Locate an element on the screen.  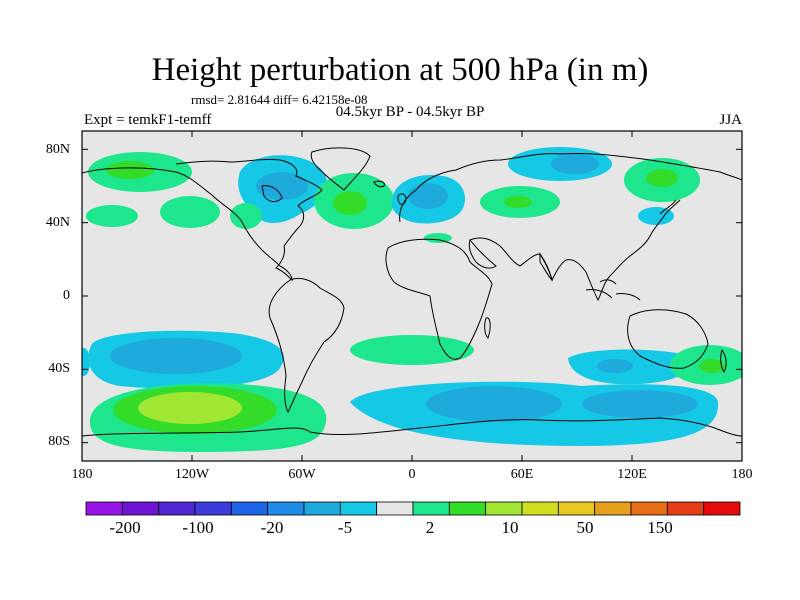
colorbar-label: 150 is located at coordinates (660, 527).